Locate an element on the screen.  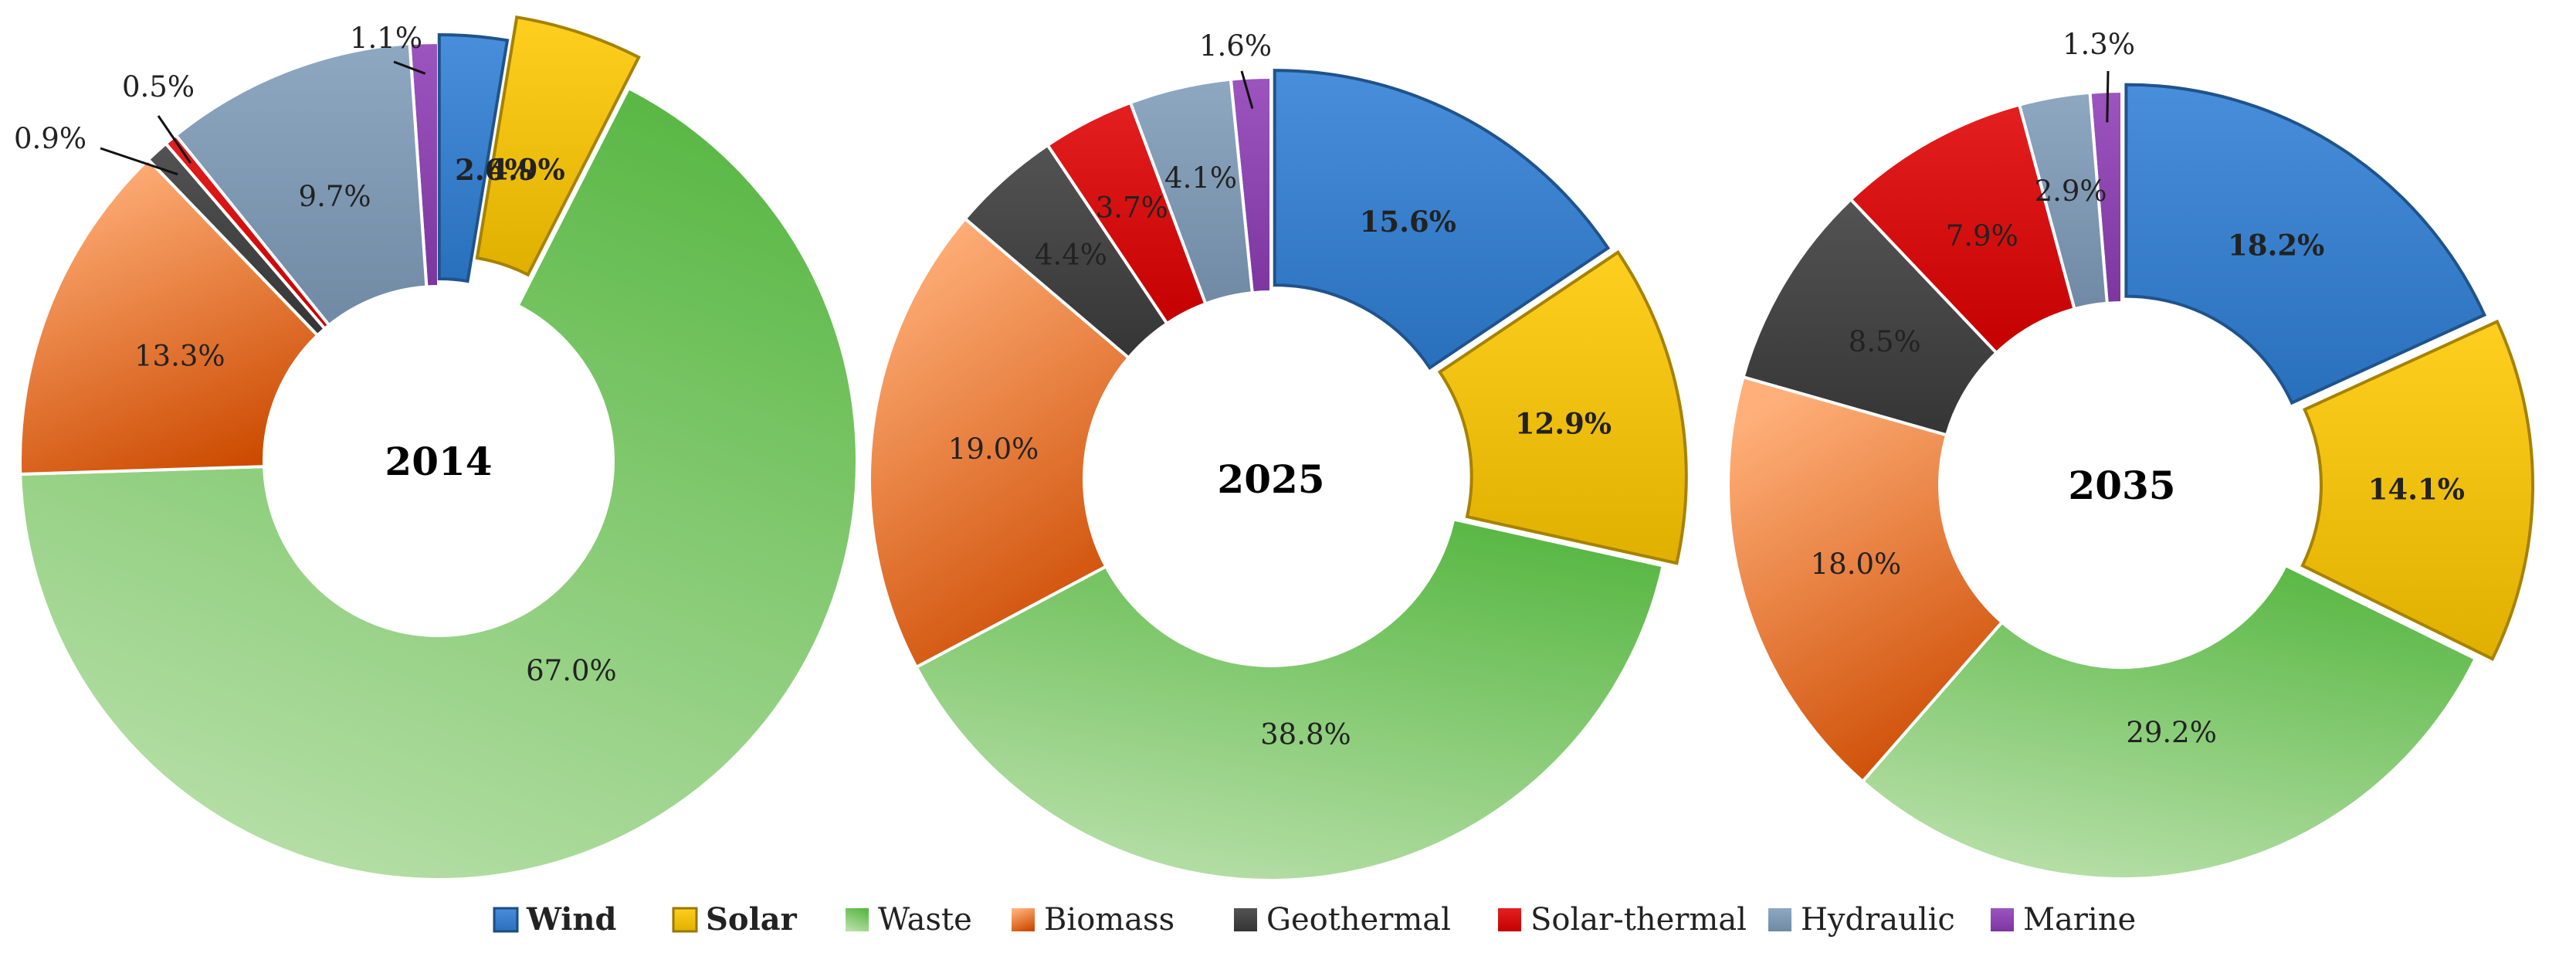
data-label-2025-wind: 15.6% is located at coordinates (1408, 222).